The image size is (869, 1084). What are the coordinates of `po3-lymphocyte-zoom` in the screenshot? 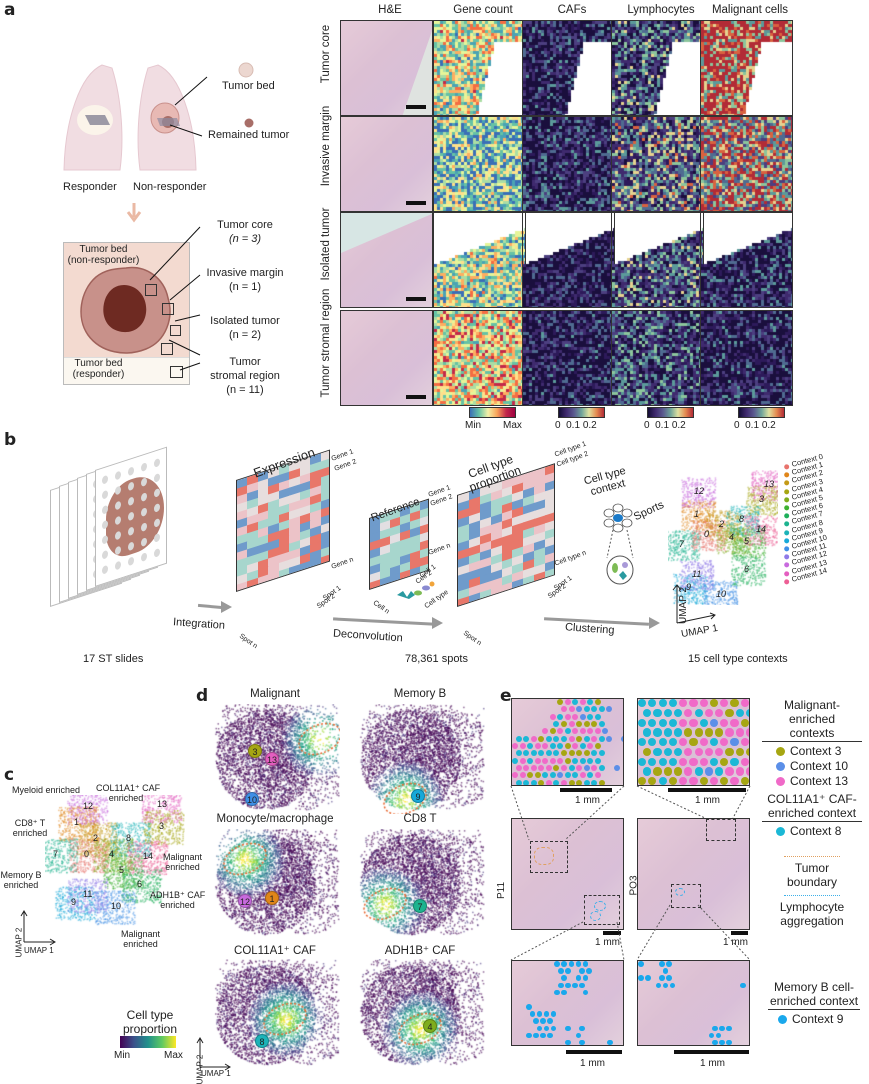 It's located at (693, 1003).